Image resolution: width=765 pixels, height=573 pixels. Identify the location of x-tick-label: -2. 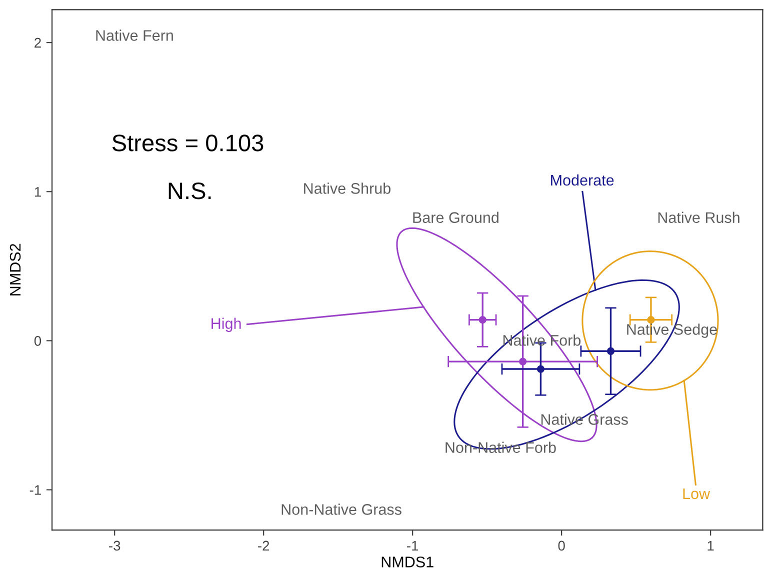
(264, 545).